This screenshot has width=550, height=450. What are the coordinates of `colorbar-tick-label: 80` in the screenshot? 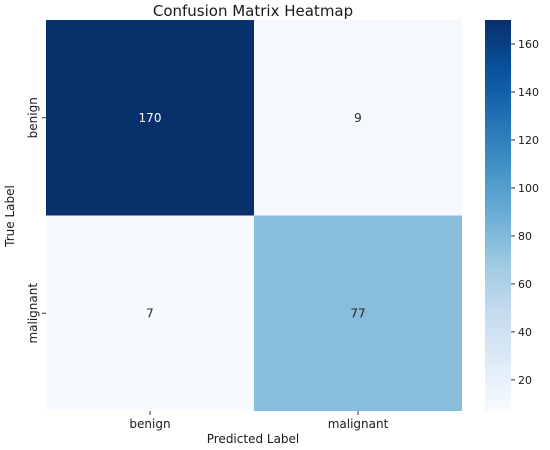 It's located at (525, 236).